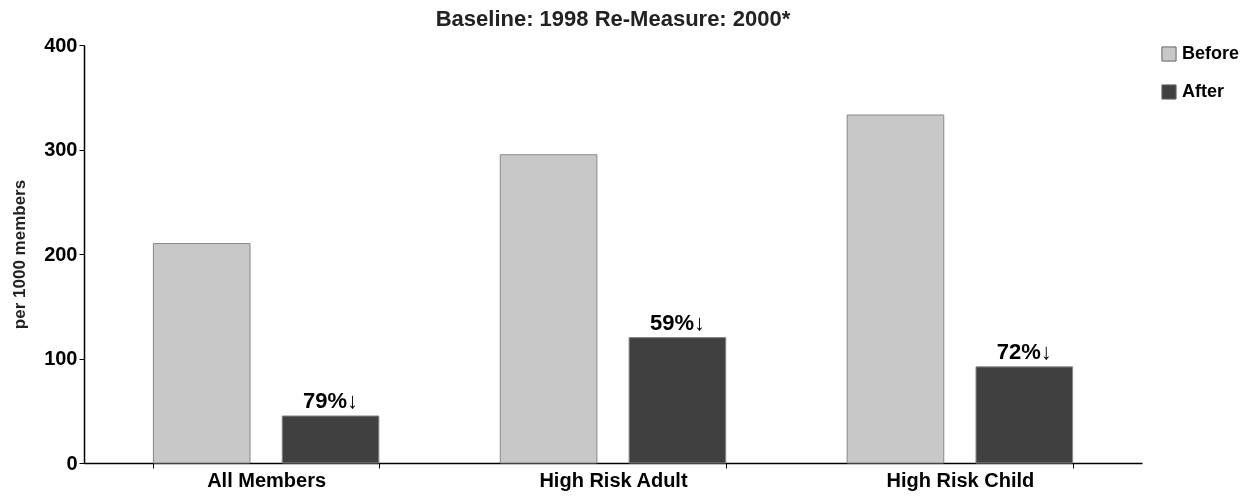 The height and width of the screenshot is (502, 1257). I want to click on x-tick-label: All Members, so click(267, 479).